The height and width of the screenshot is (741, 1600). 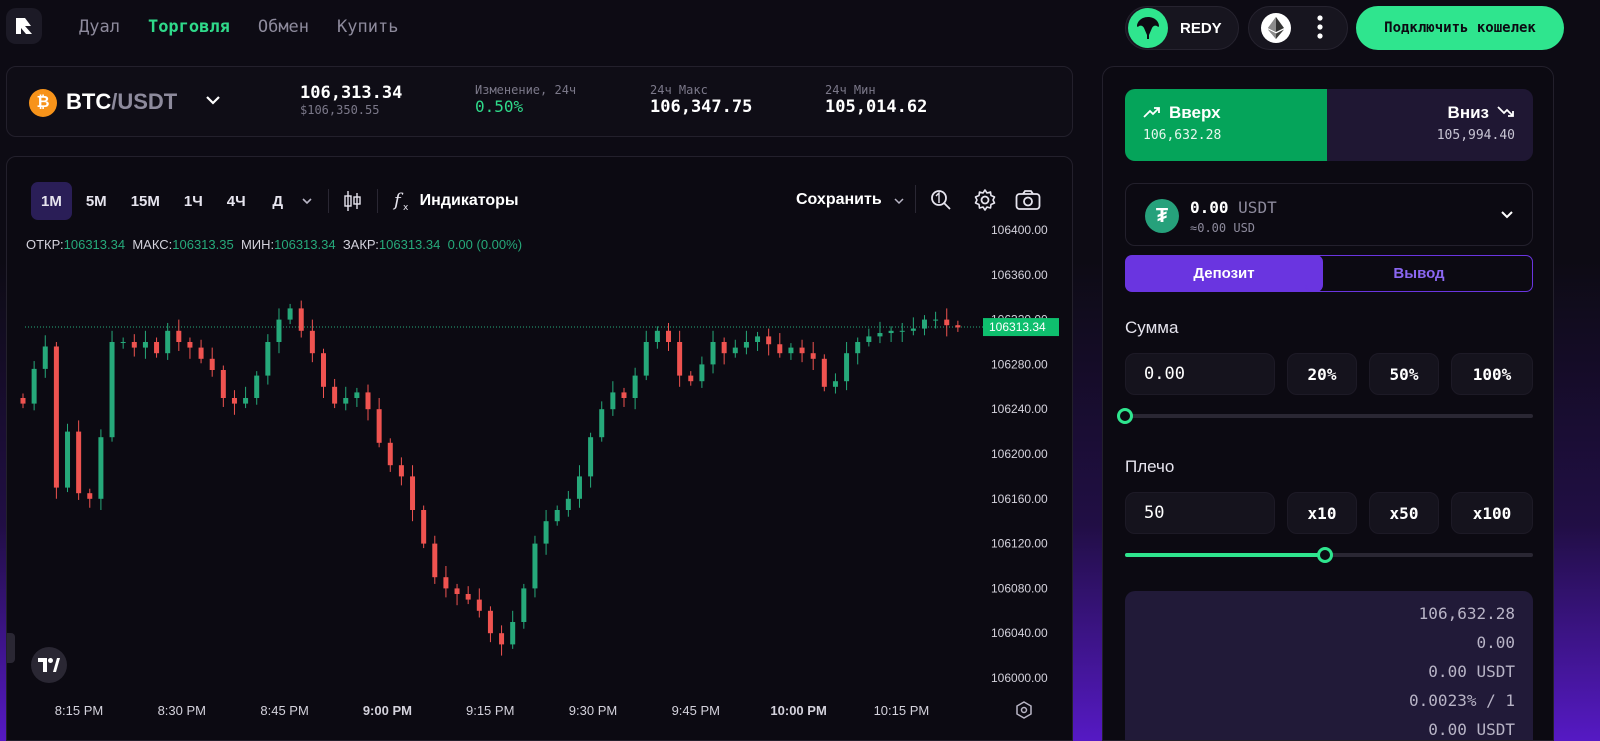 What do you see at coordinates (1224, 273) in the screenshot?
I see `deposit-button: Депозит` at bounding box center [1224, 273].